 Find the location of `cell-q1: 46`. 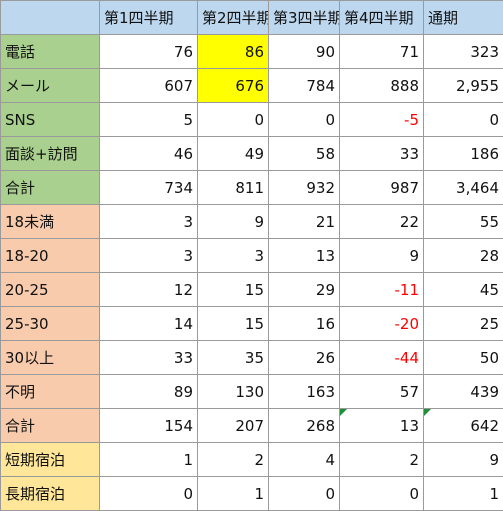

cell-q1: 46 is located at coordinates (149, 154).